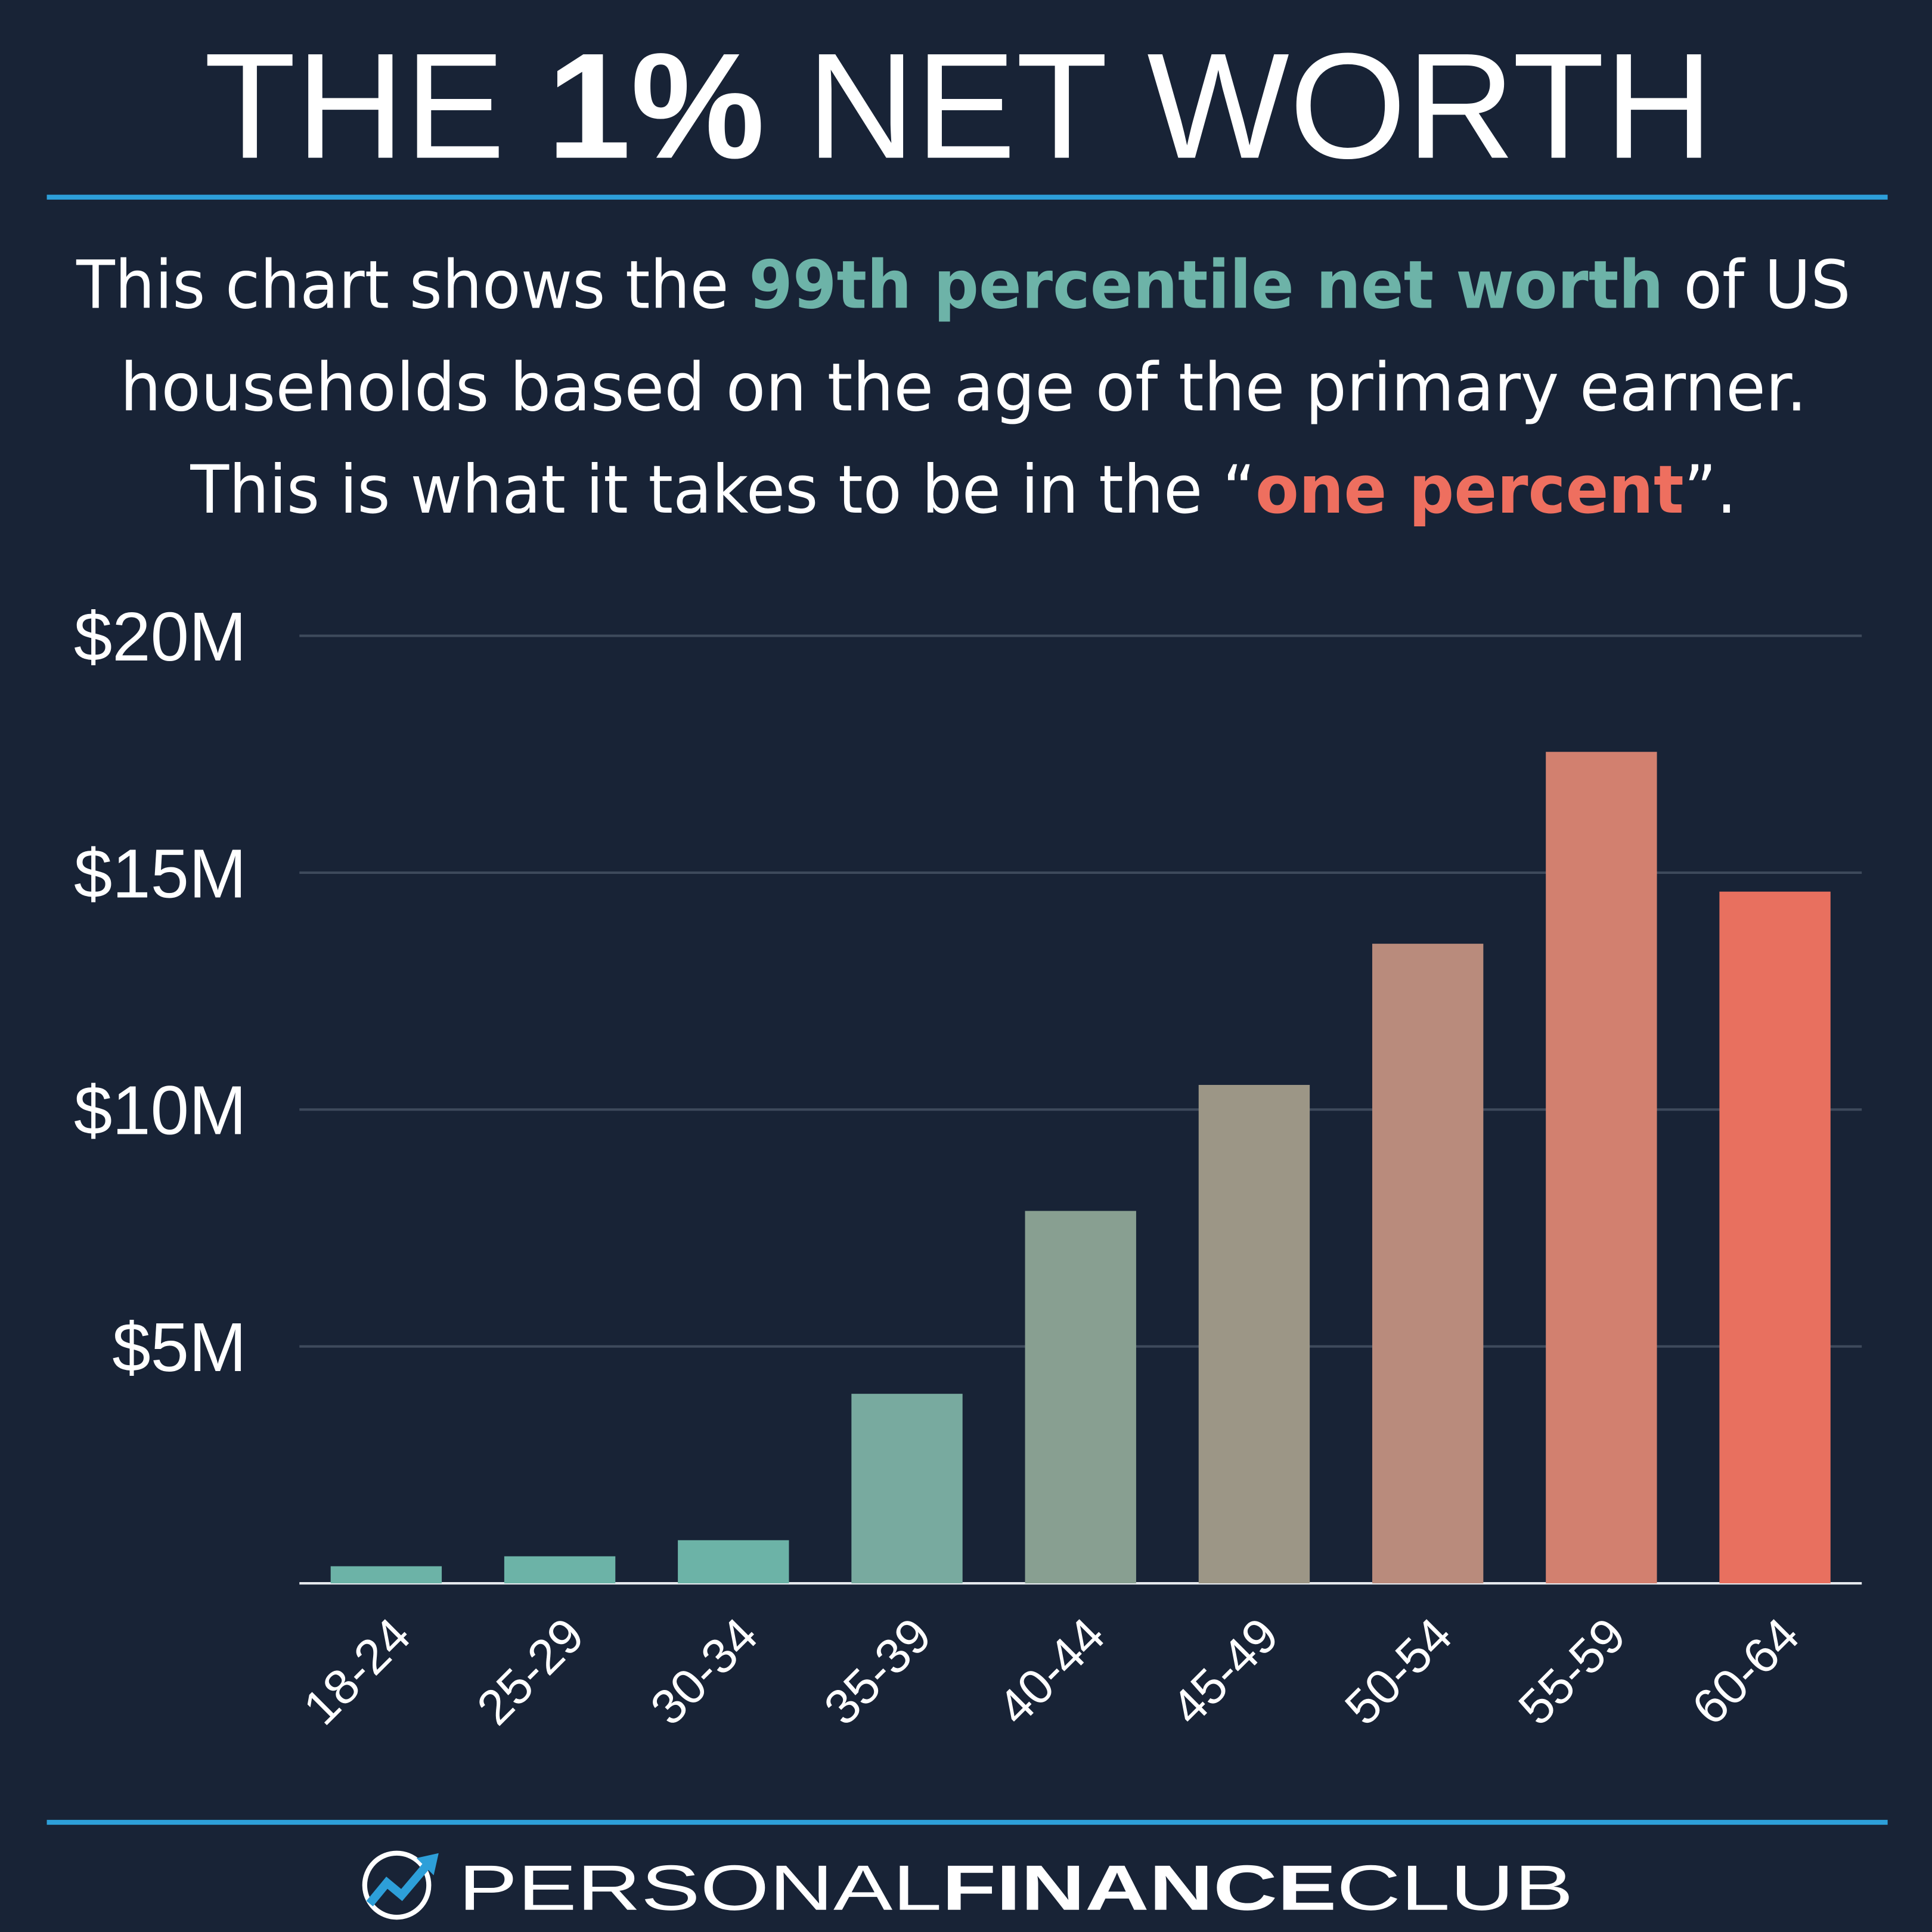 The image size is (1932, 1932). I want to click on chart-title: THE 1% NET WORTH, so click(958, 106).